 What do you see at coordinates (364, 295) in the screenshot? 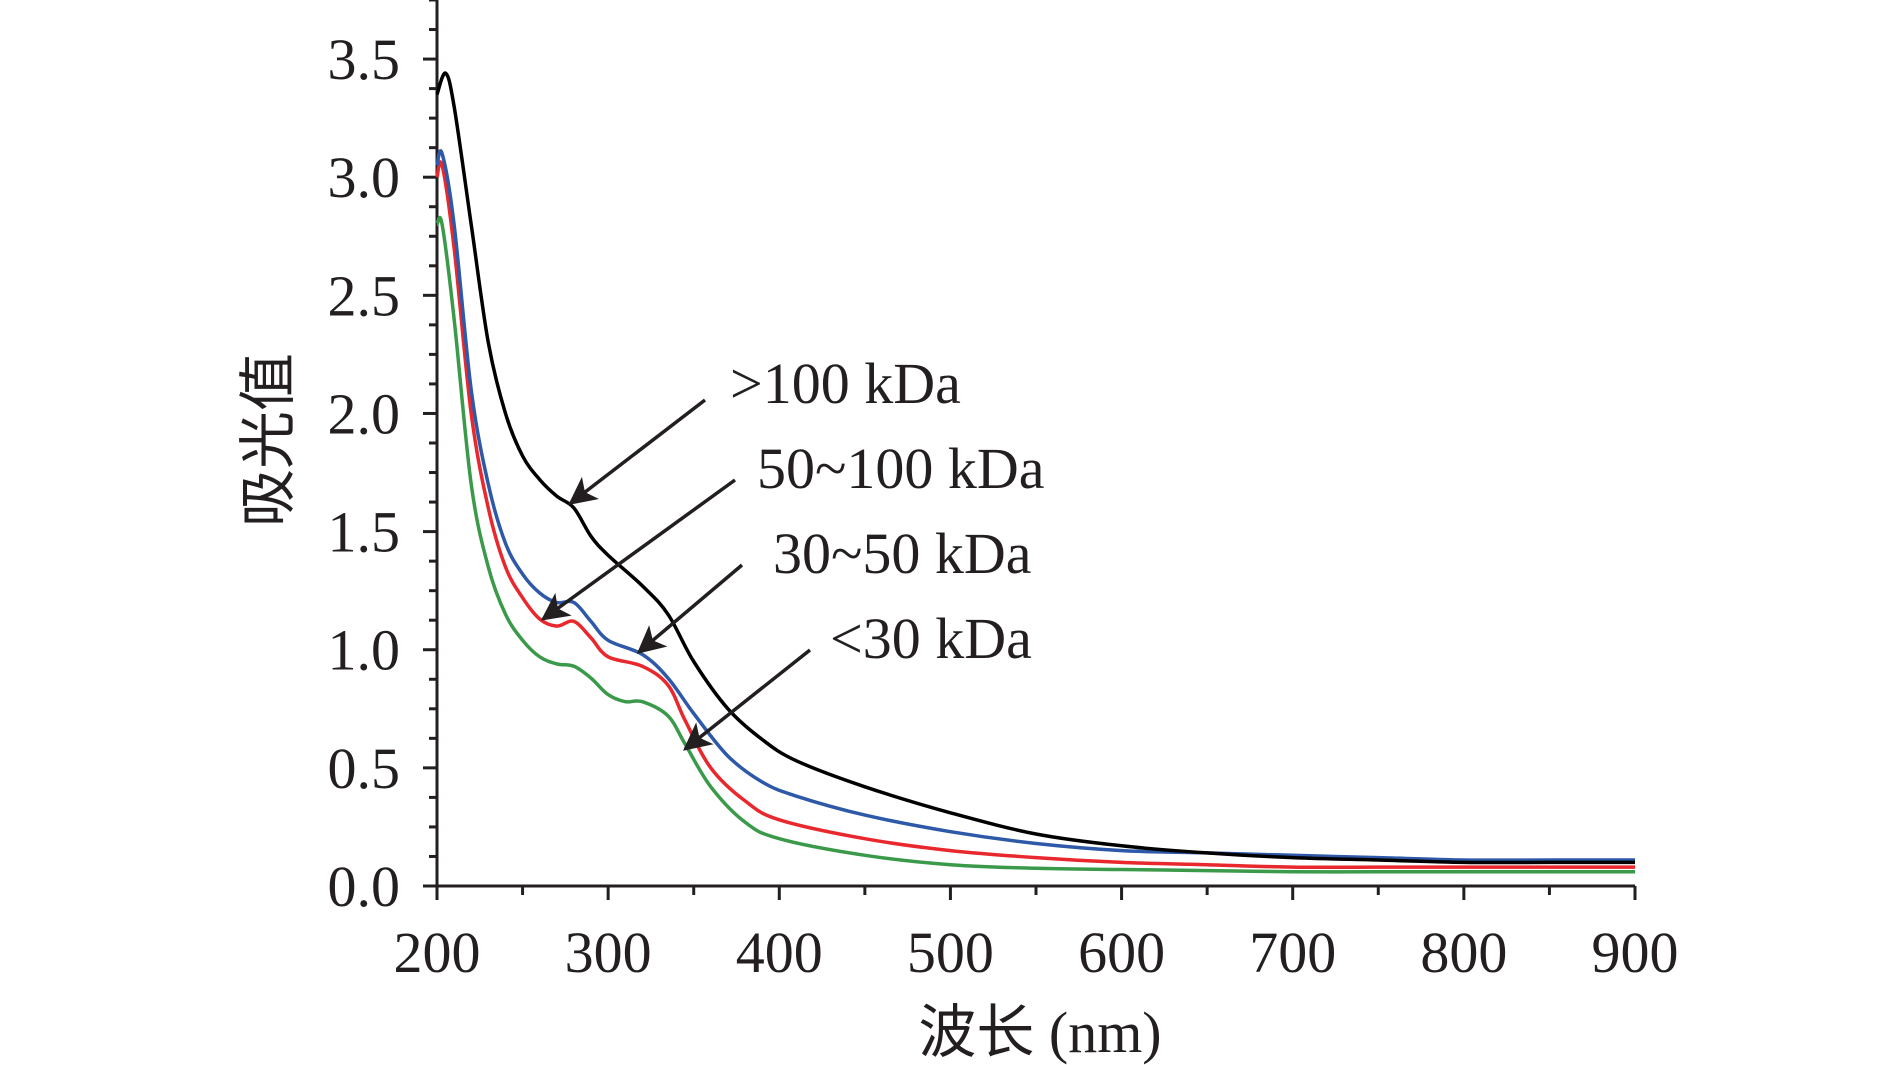
I see `y-tick-label: 2.5` at bounding box center [364, 295].